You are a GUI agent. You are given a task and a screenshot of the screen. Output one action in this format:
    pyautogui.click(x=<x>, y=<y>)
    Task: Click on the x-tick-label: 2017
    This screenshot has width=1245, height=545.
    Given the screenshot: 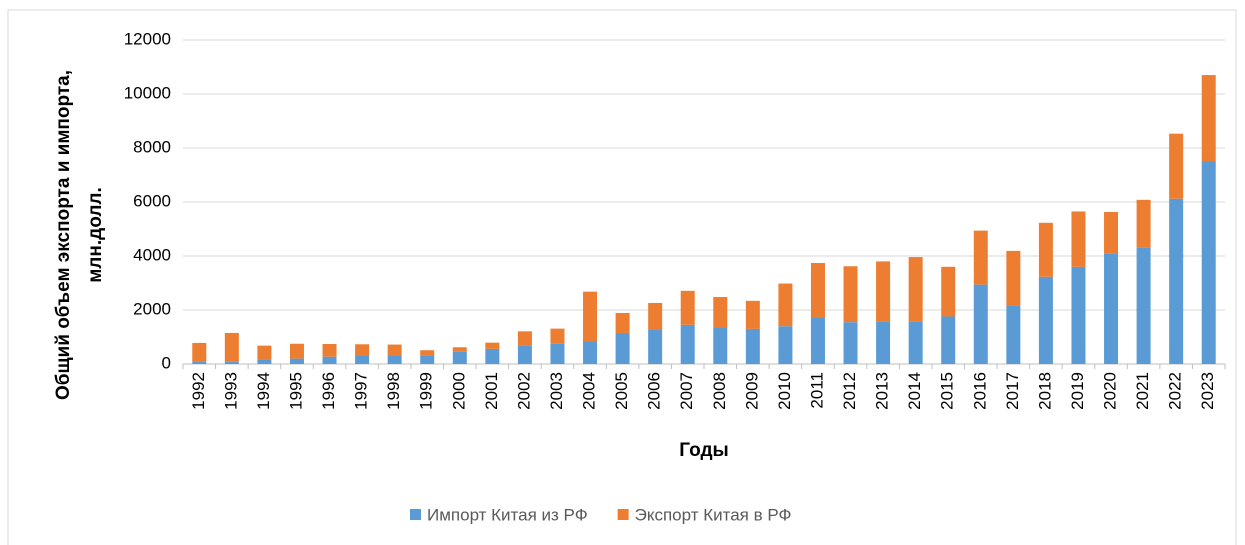 What is the action you would take?
    pyautogui.click(x=1012, y=391)
    